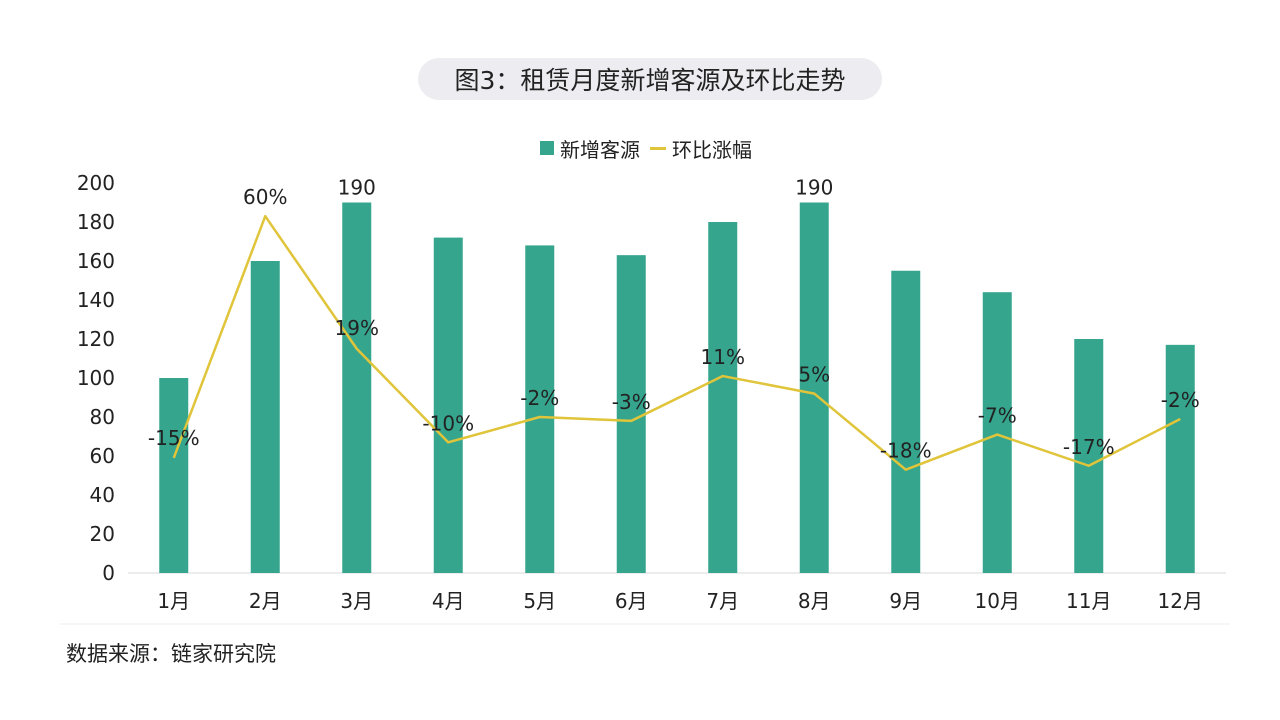  I want to click on line-point-label: -15%, so click(174, 438).